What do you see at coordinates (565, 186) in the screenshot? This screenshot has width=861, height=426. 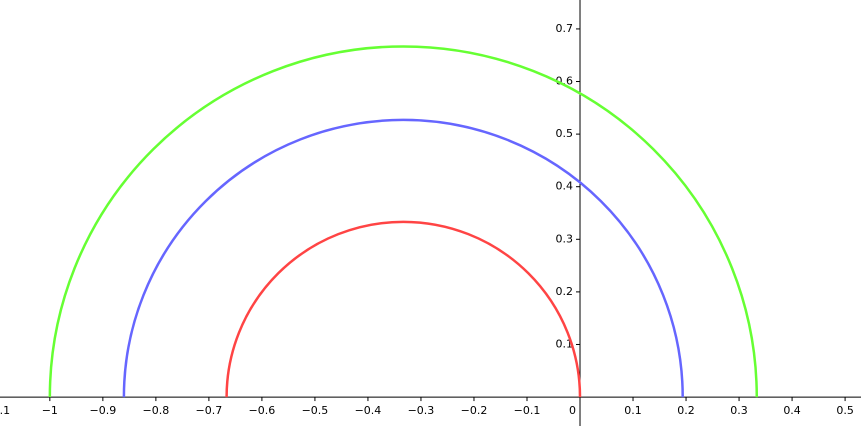 I see `y-tick-label: 0.4` at bounding box center [565, 186].